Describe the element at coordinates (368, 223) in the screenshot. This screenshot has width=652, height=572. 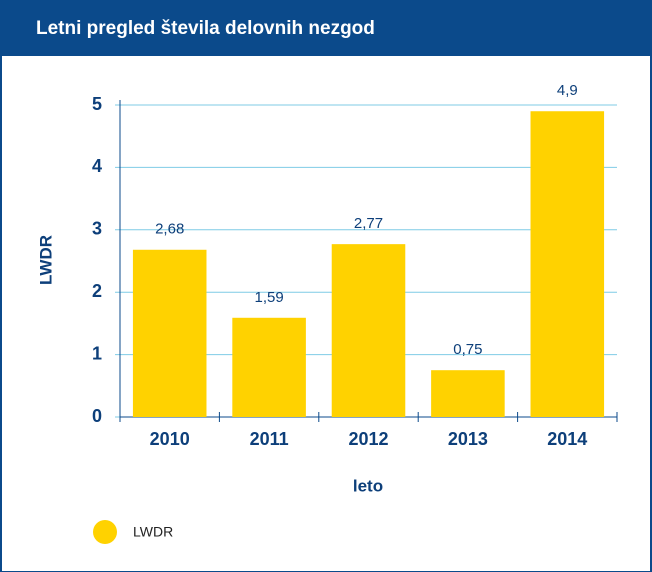
I see `data-label: 2,77` at that location.